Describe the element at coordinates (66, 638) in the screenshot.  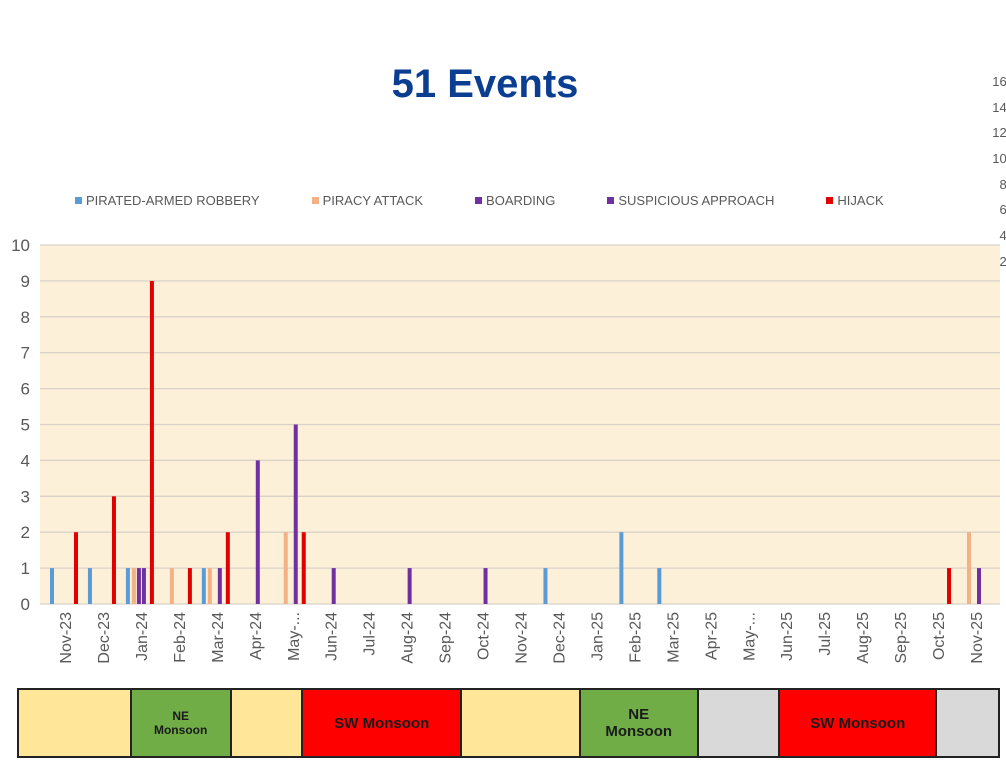
I see `x-tick-label: Nov-23` at that location.